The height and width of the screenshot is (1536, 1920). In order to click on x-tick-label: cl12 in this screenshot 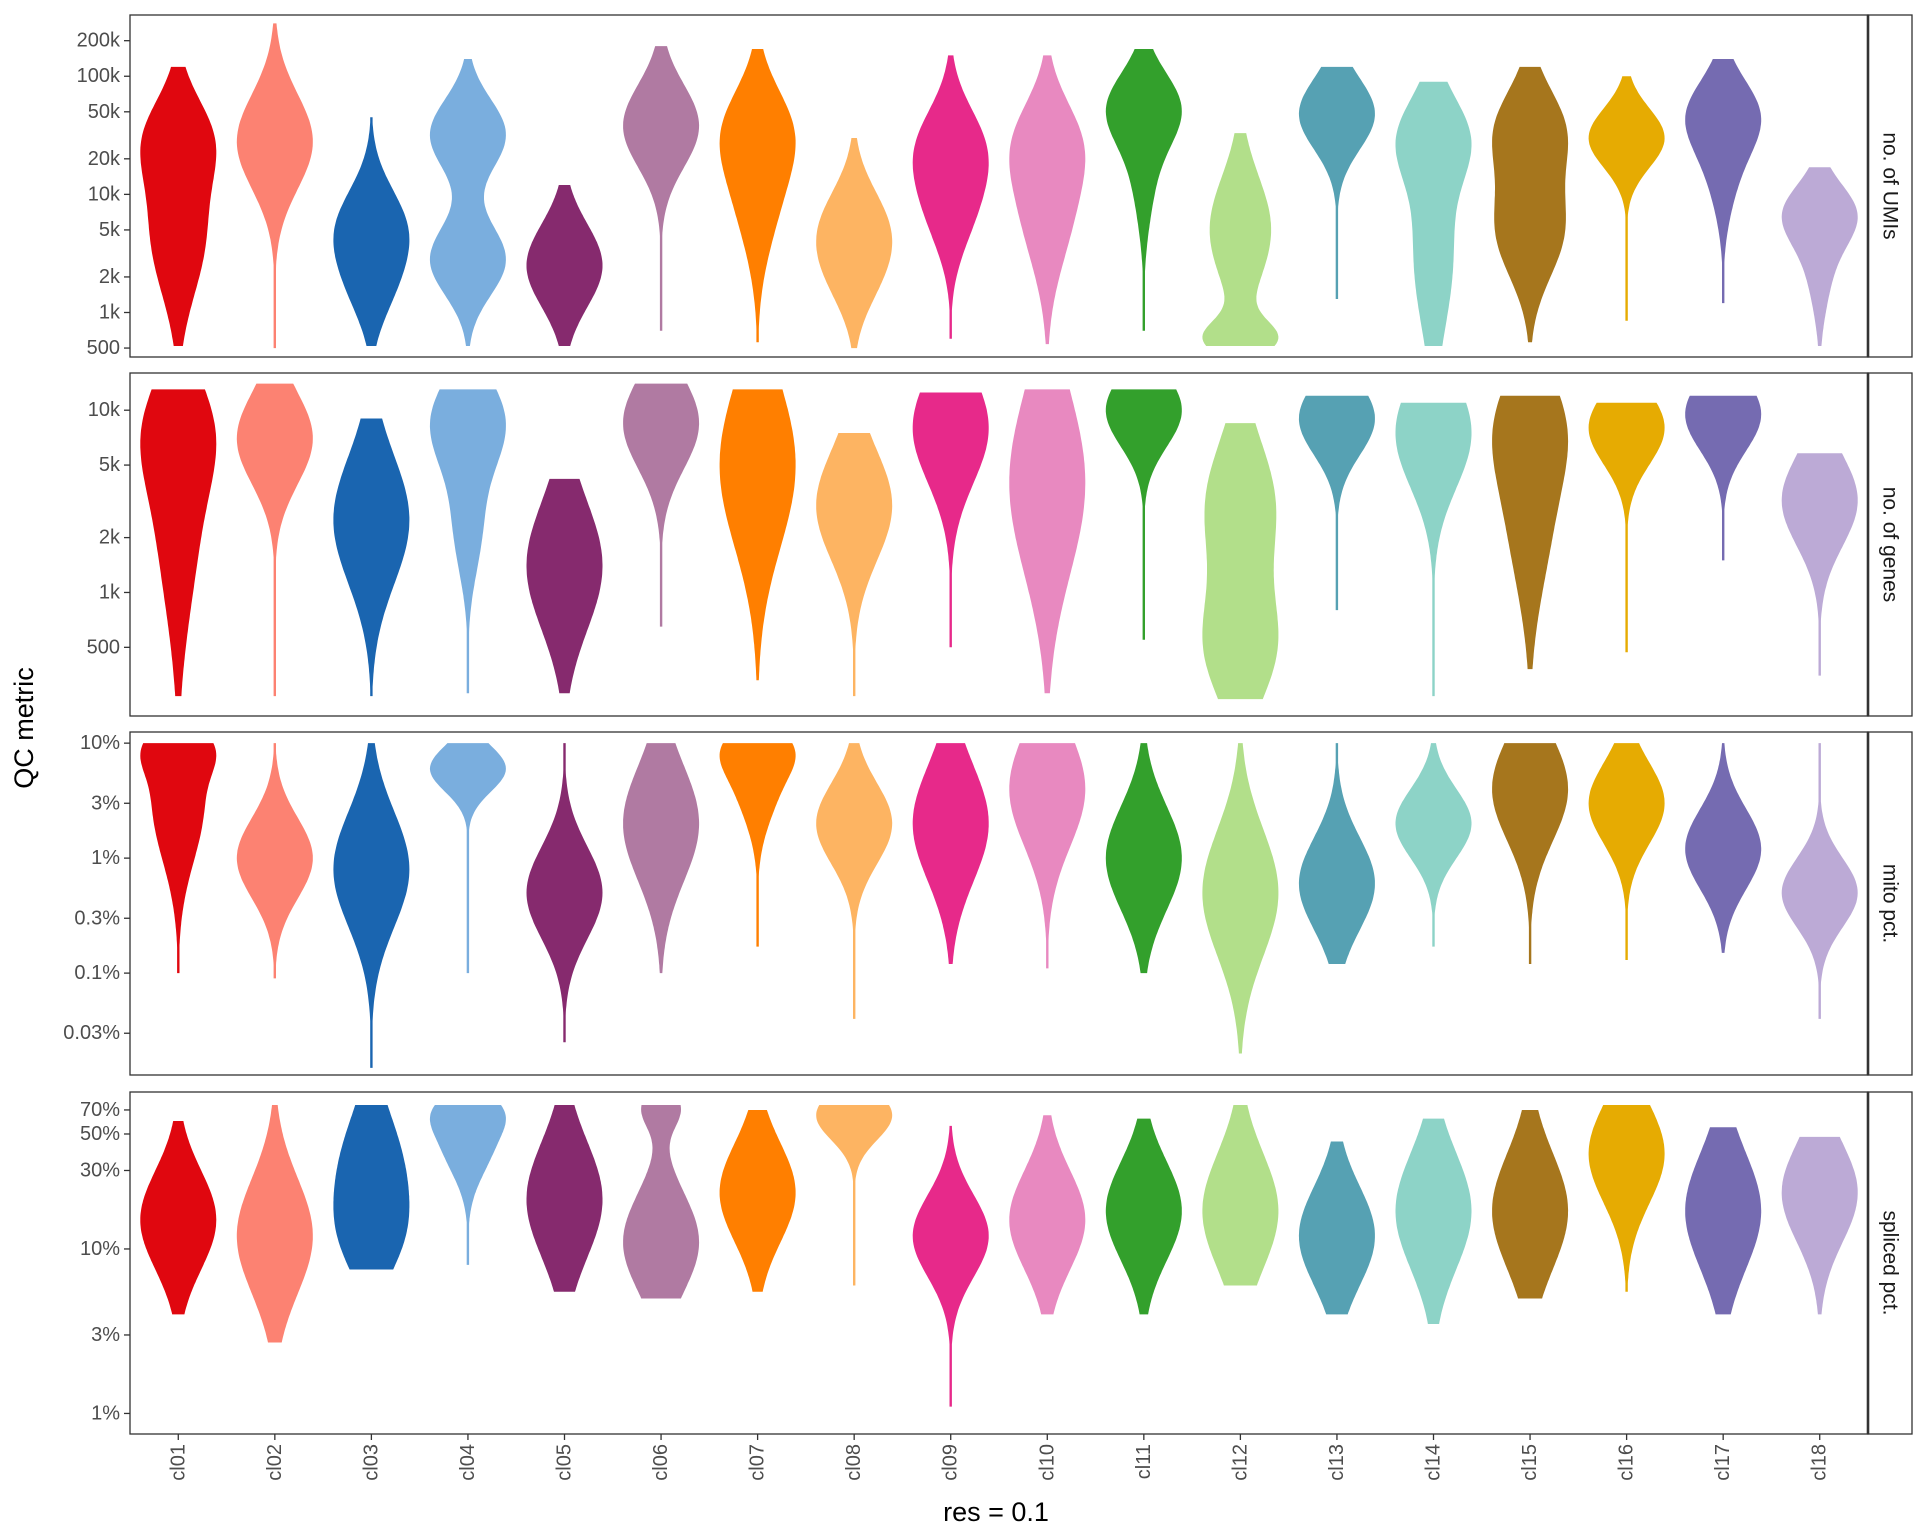, I will do `click(1240, 1462)`.